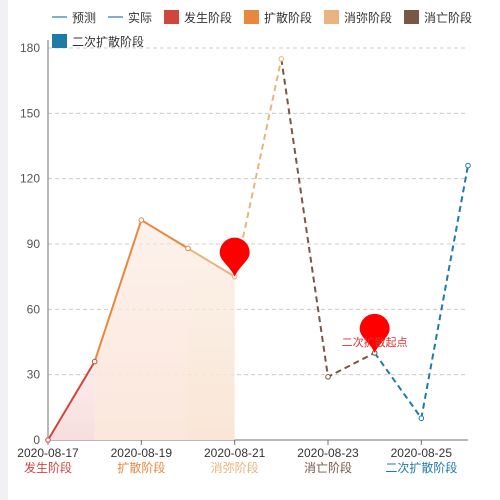 The height and width of the screenshot is (500, 500). What do you see at coordinates (34, 244) in the screenshot?
I see `y-tick-label: 90` at bounding box center [34, 244].